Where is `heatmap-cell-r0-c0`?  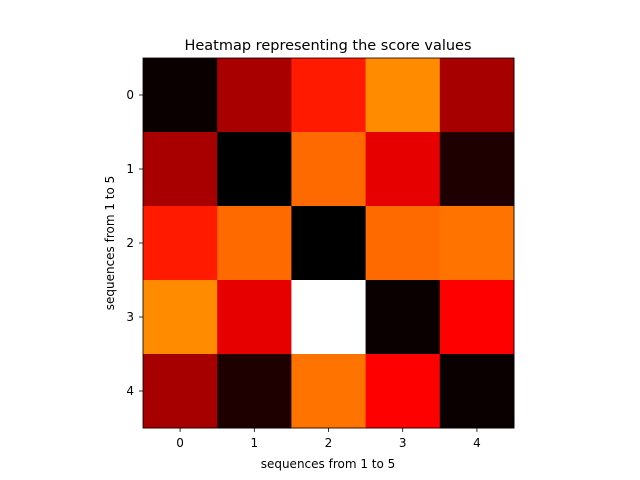 heatmap-cell-r0-c0 is located at coordinates (180, 95).